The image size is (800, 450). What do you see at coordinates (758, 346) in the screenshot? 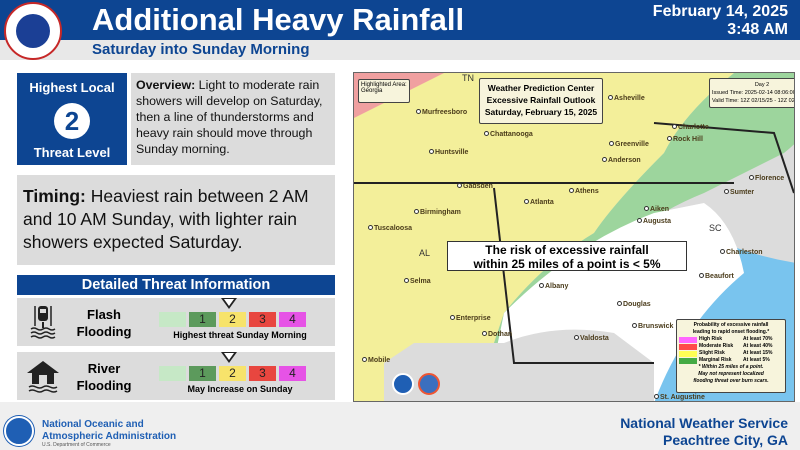
I see `legend-value: At least 40%` at bounding box center [758, 346].